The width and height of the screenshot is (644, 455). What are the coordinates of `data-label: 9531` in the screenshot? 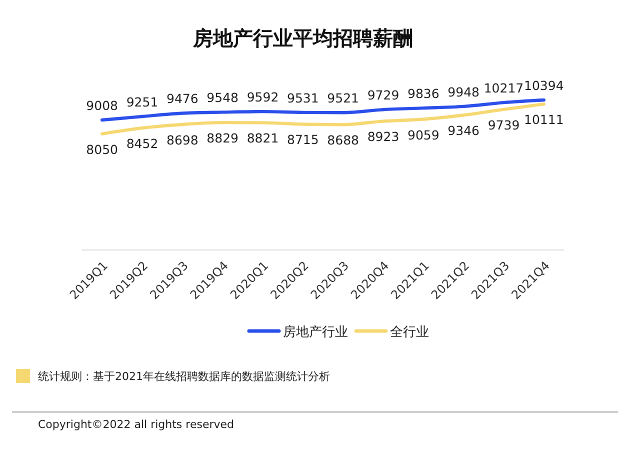 It's located at (303, 98).